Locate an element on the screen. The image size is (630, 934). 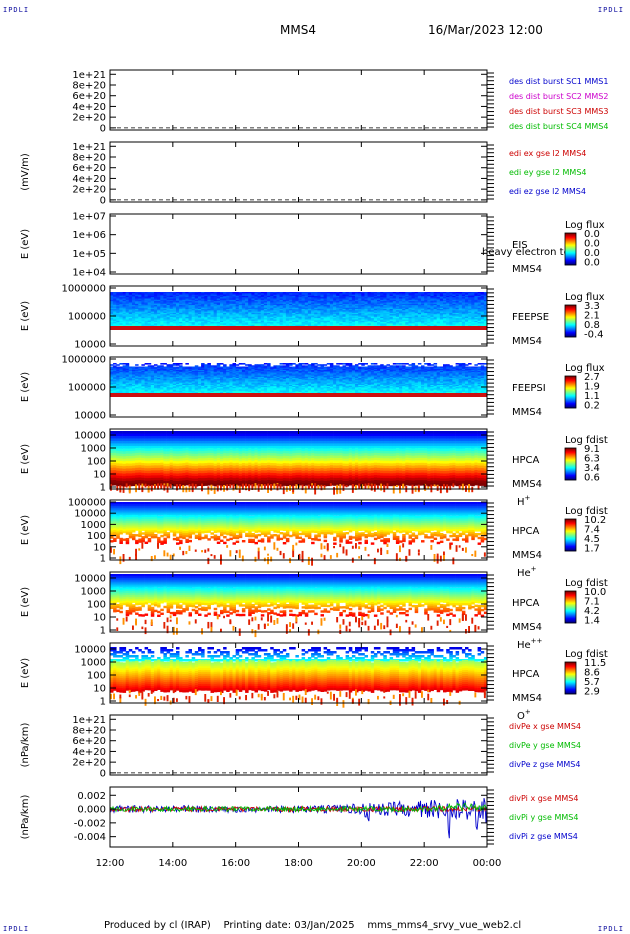
species-label: O+ is located at coordinates (524, 715).